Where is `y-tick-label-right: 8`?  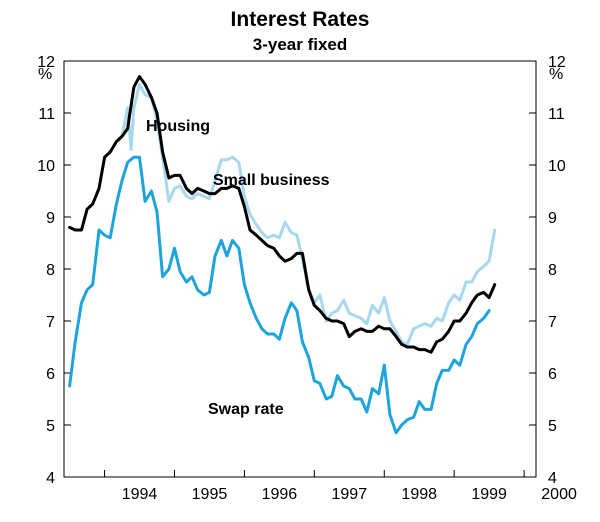 y-tick-label-right: 8 is located at coordinates (552, 270).